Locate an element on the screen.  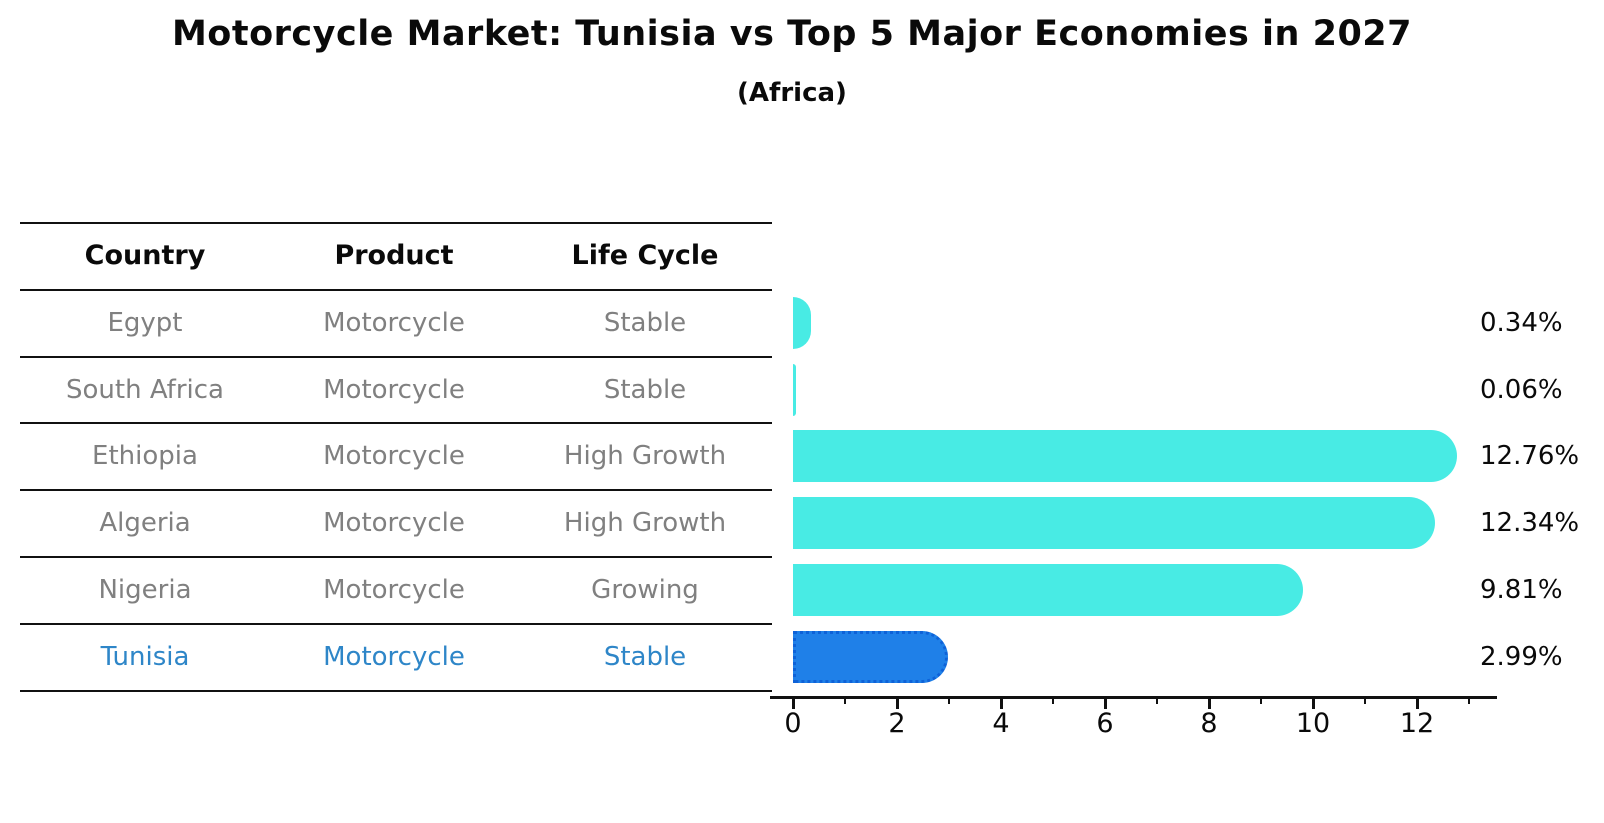
bar-nigeria is located at coordinates (1048, 589).